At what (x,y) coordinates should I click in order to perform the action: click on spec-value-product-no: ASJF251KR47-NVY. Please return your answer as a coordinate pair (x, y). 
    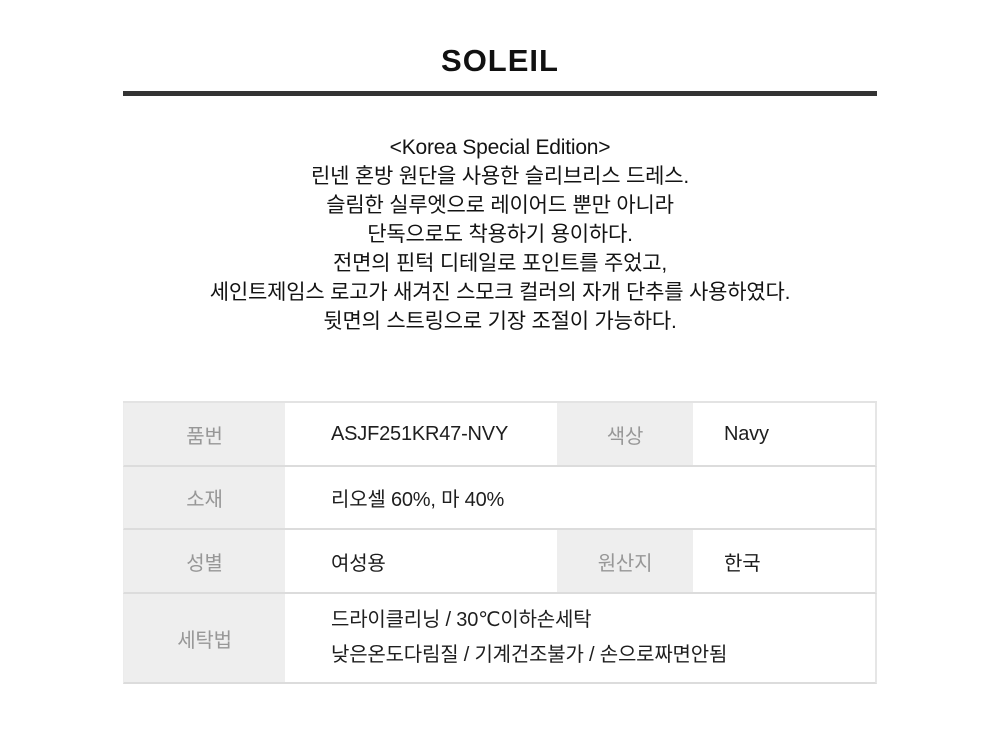
    Looking at the image, I should click on (421, 435).